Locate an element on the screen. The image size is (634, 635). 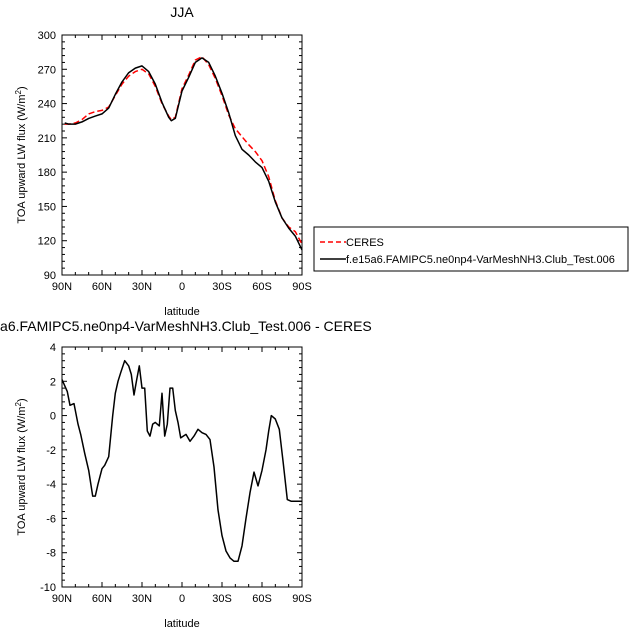
top-chart-xlabel: latitude is located at coordinates (181, 312).